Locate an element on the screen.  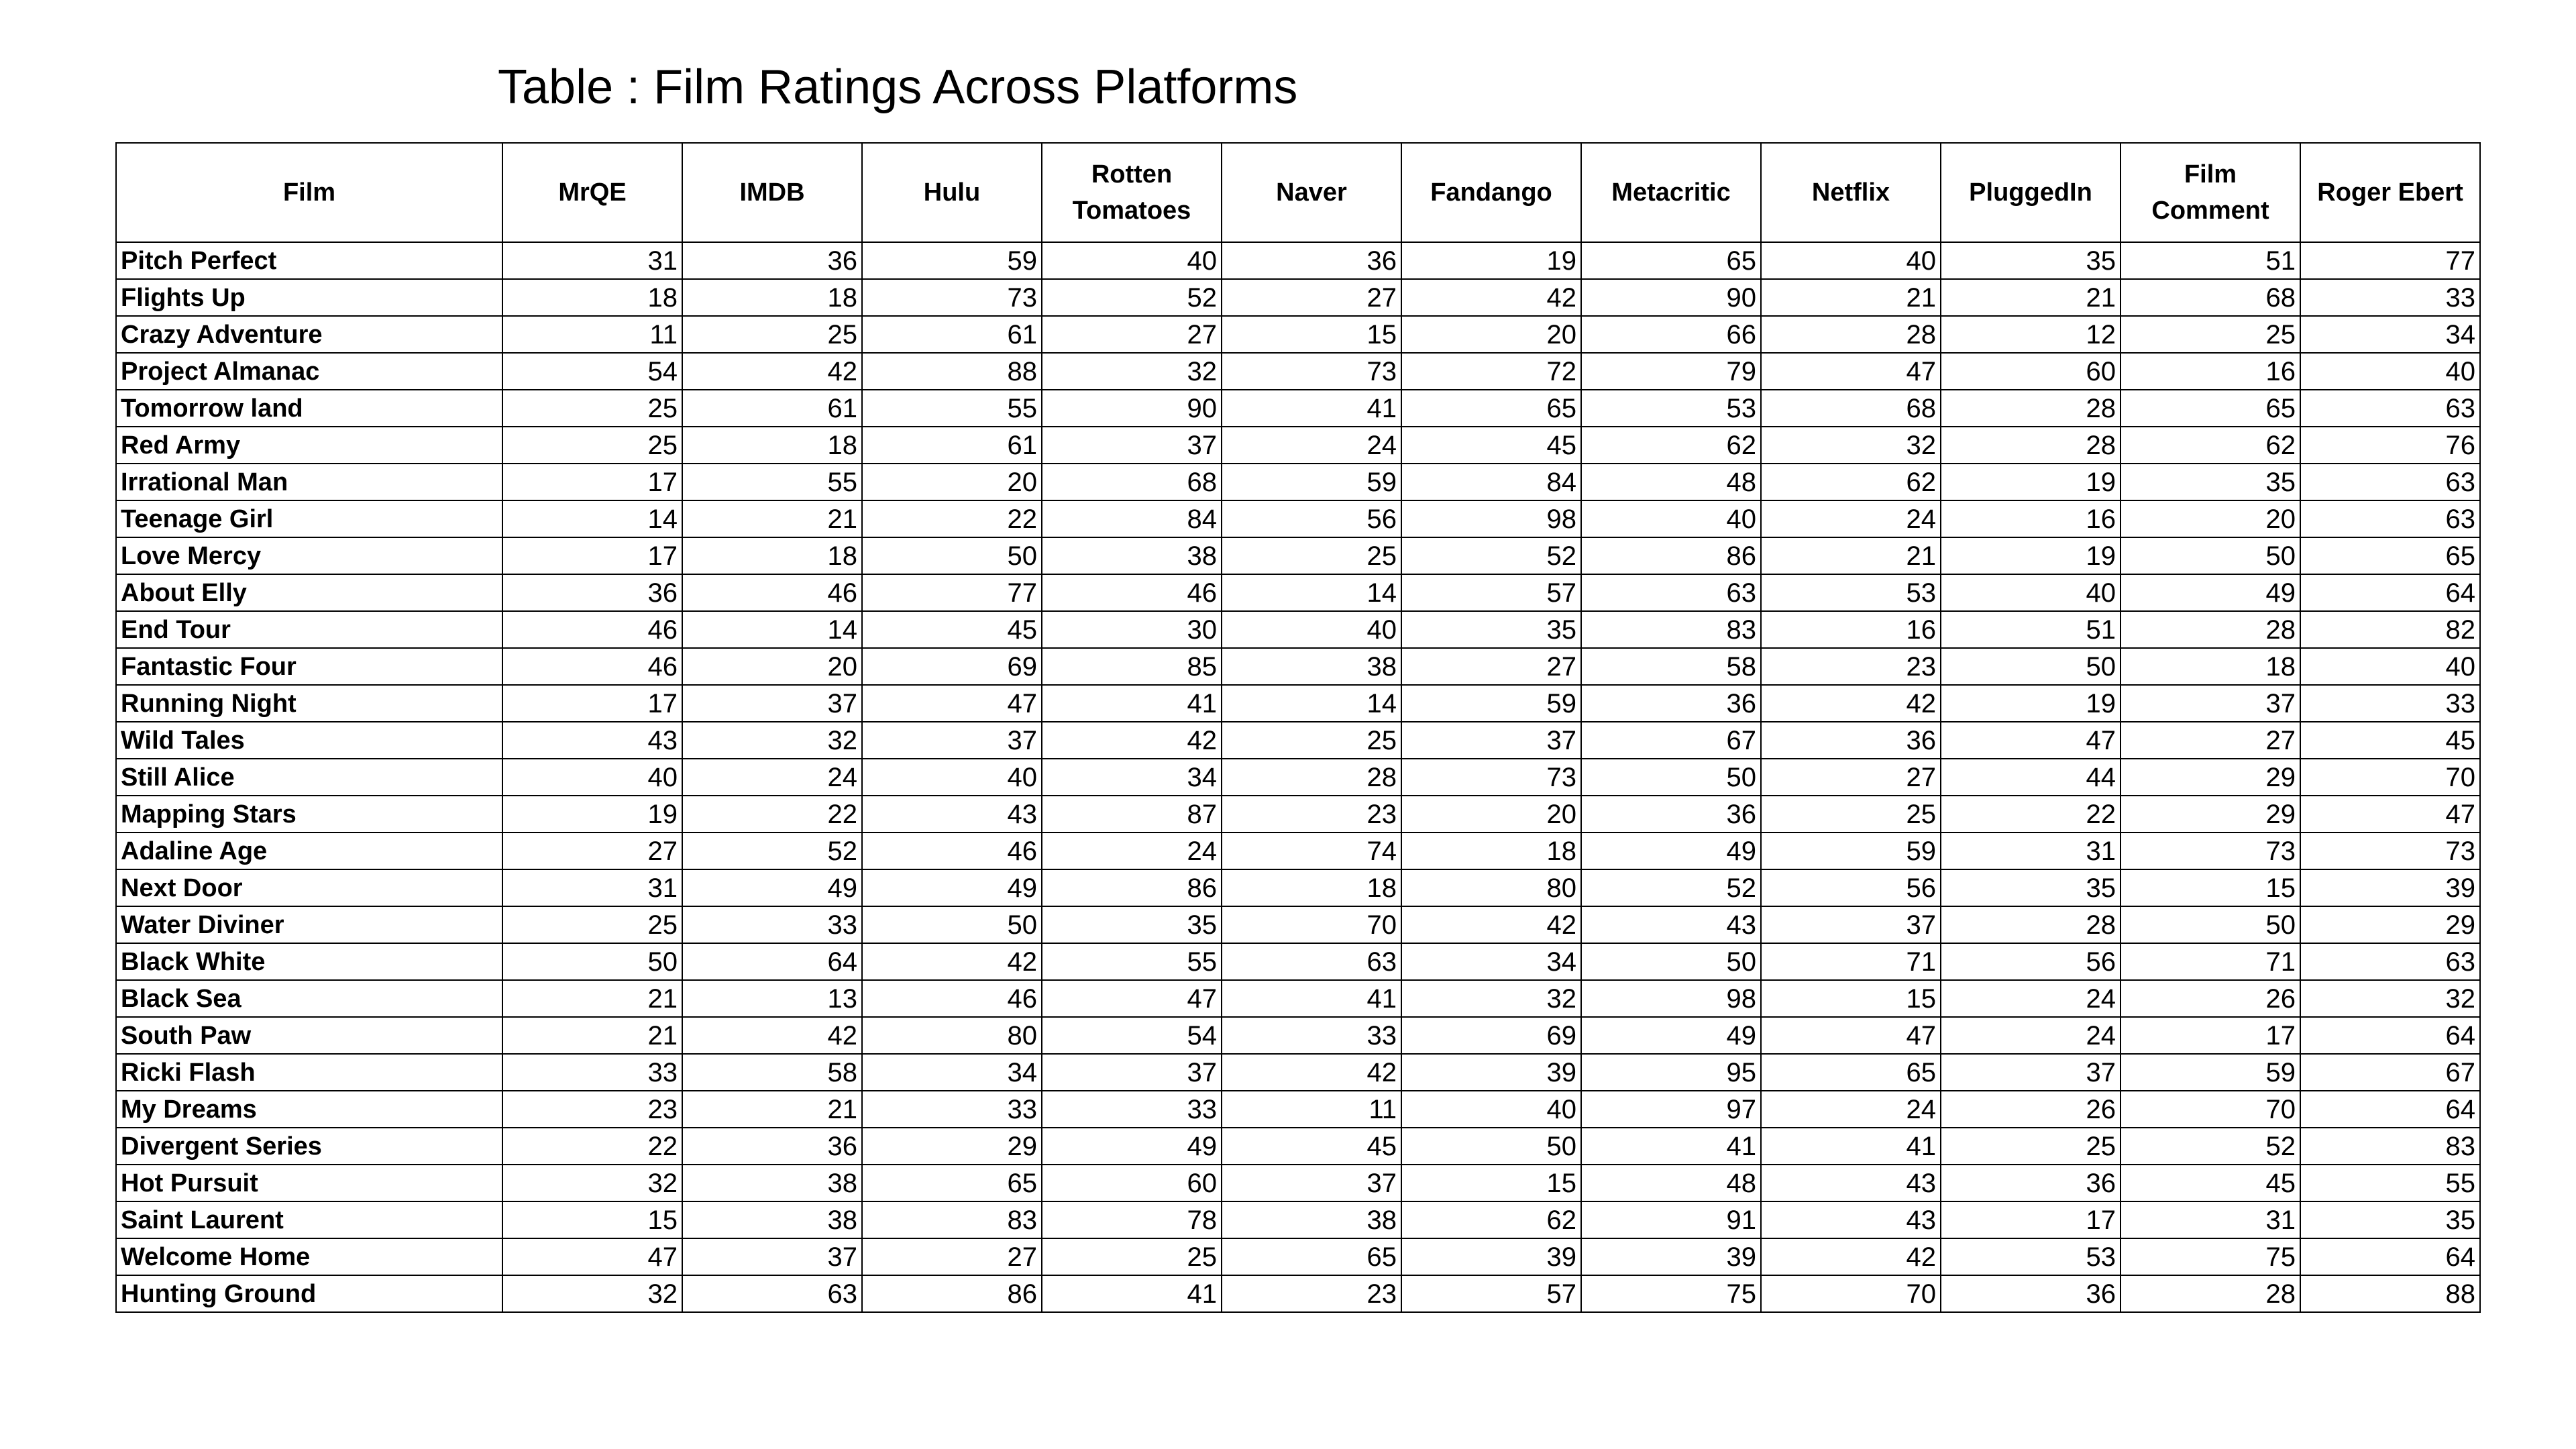
rating-cell: 64 is located at coordinates (772, 962).